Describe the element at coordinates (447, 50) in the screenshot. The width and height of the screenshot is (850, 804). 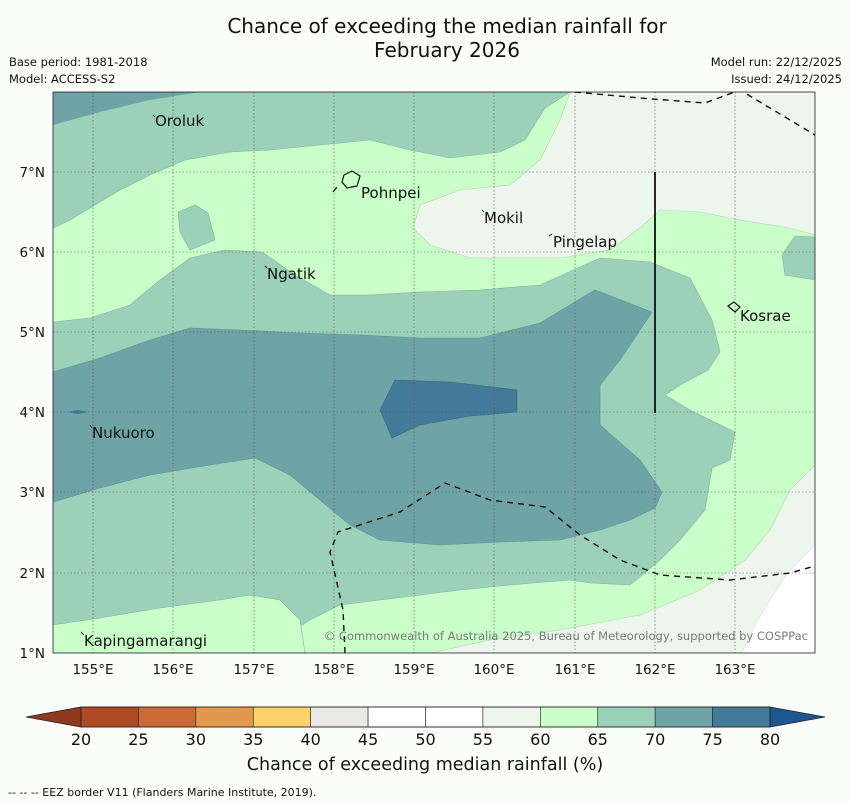
I see `title-line-2: February 2026` at that location.